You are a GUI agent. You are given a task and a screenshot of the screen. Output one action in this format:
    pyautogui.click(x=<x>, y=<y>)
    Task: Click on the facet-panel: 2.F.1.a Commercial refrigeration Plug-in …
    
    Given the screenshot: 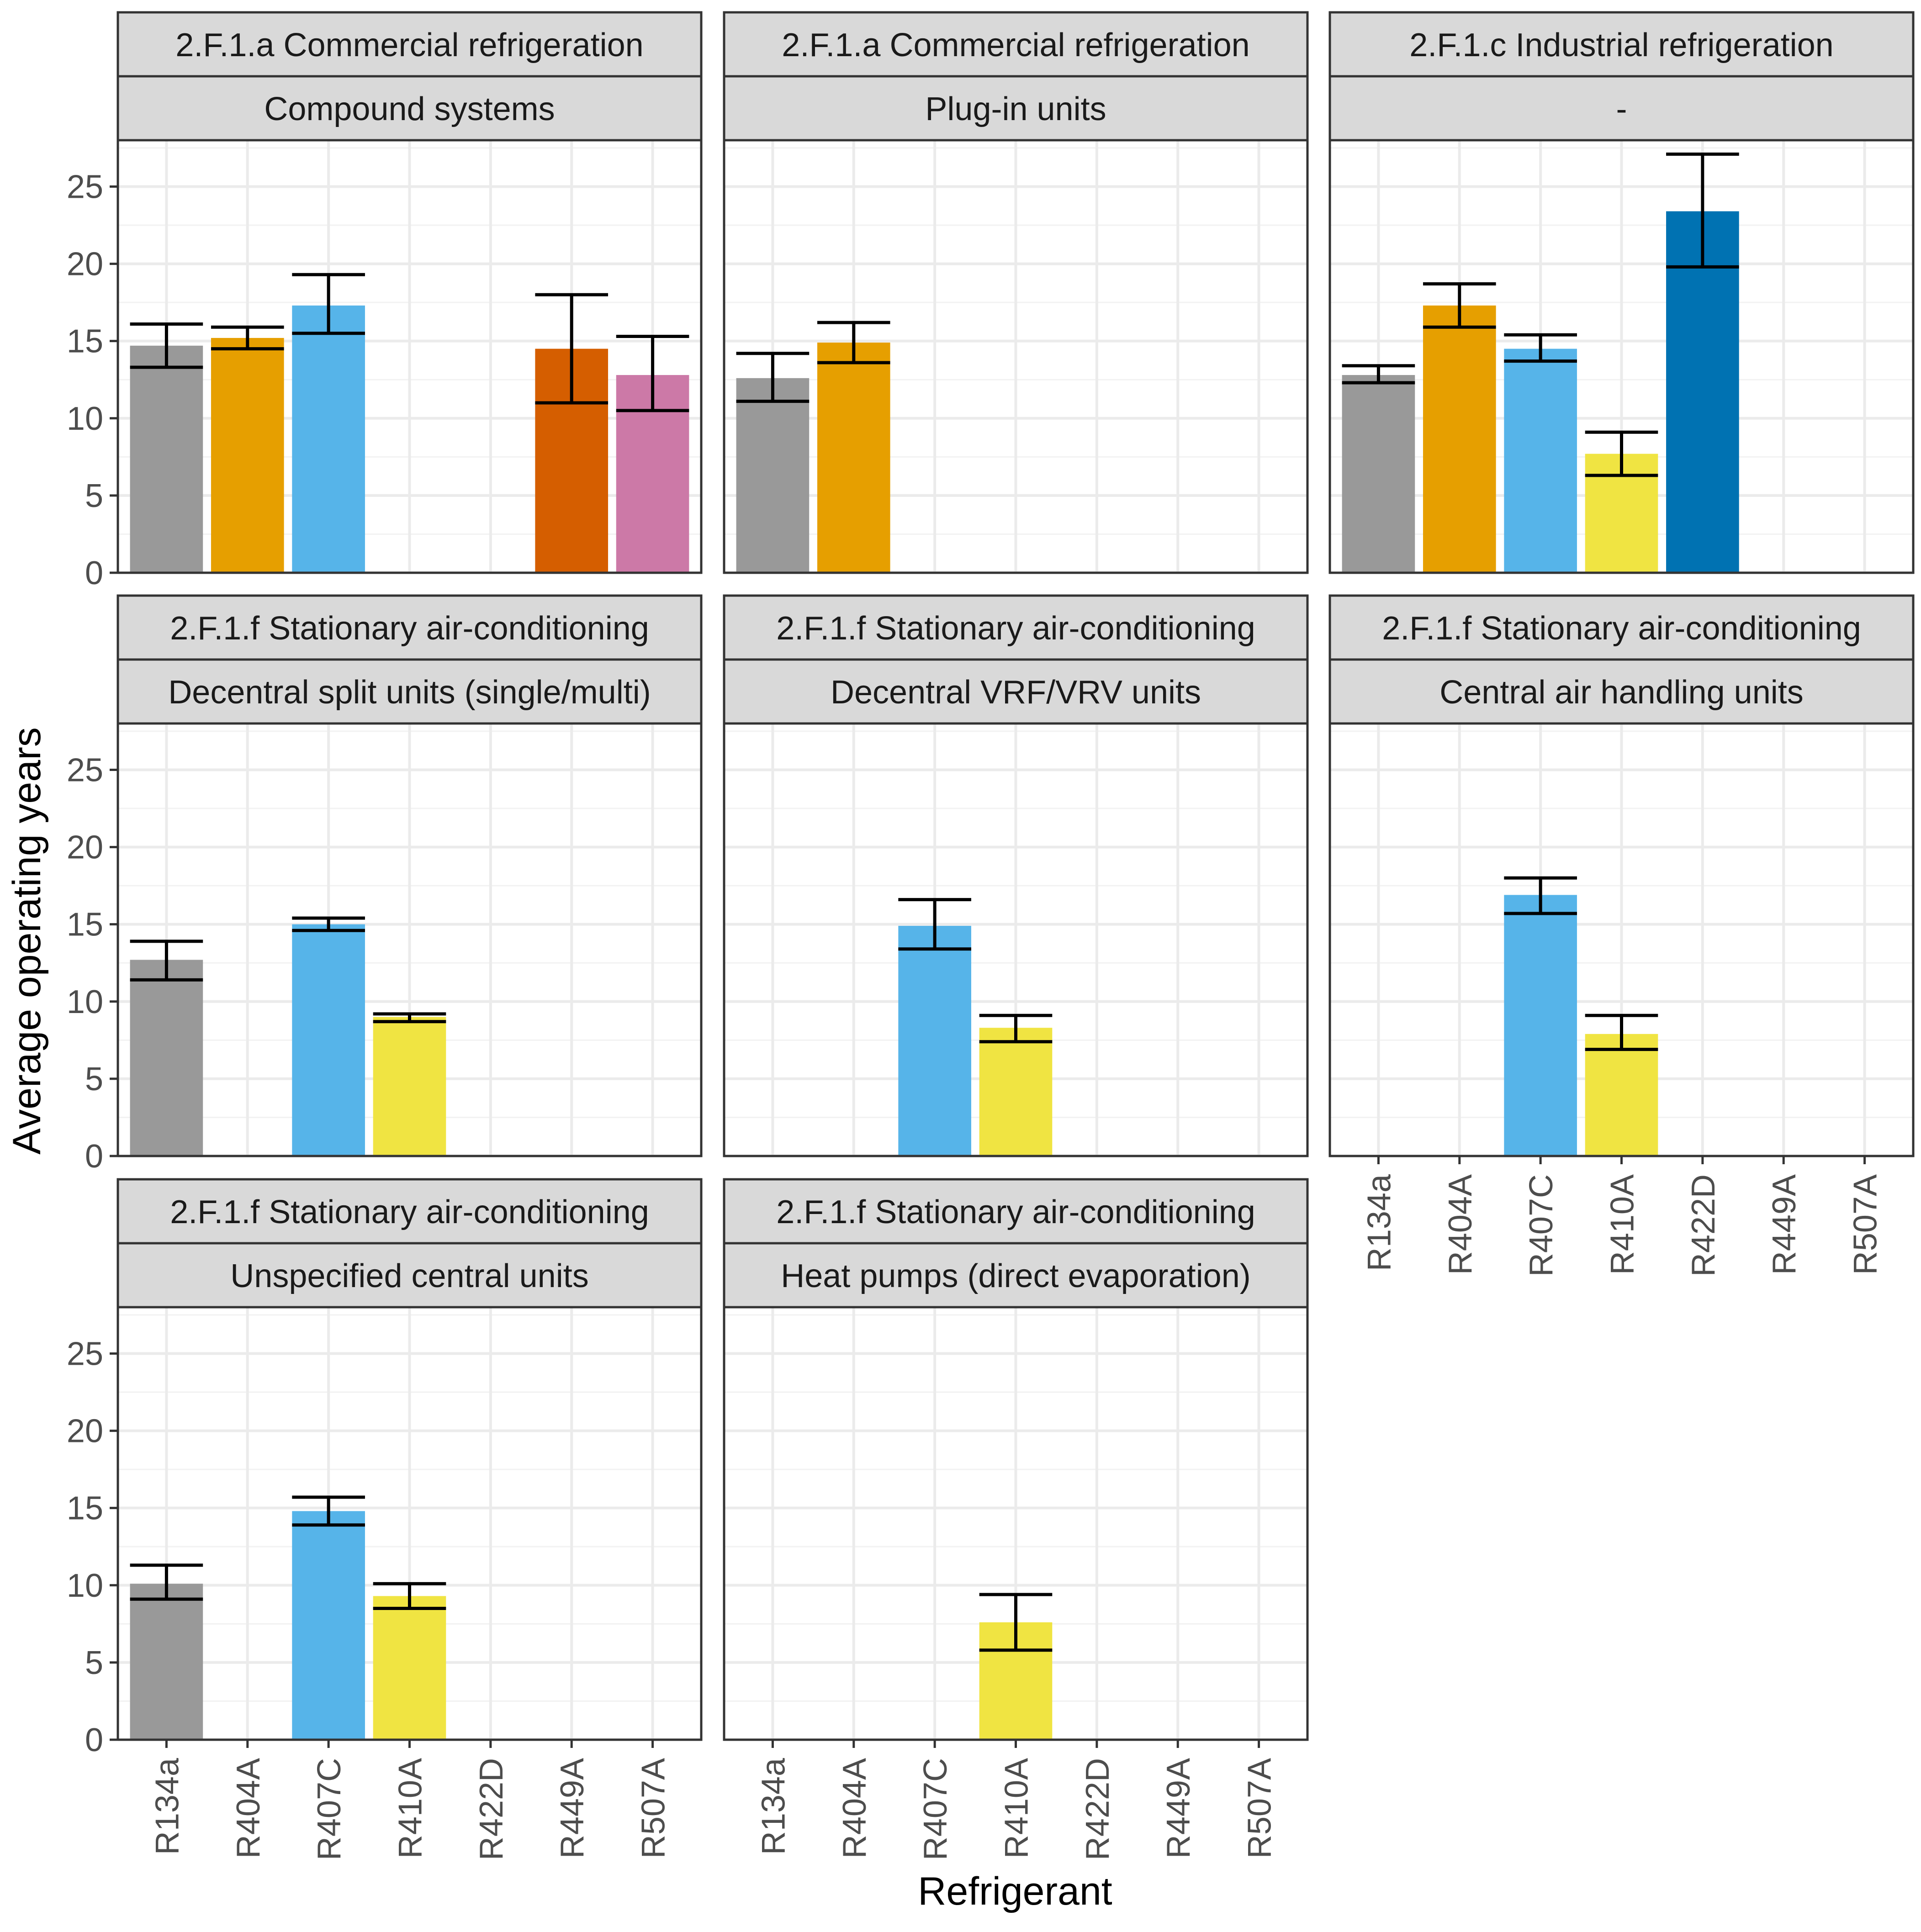 What is the action you would take?
    pyautogui.click(x=1016, y=293)
    